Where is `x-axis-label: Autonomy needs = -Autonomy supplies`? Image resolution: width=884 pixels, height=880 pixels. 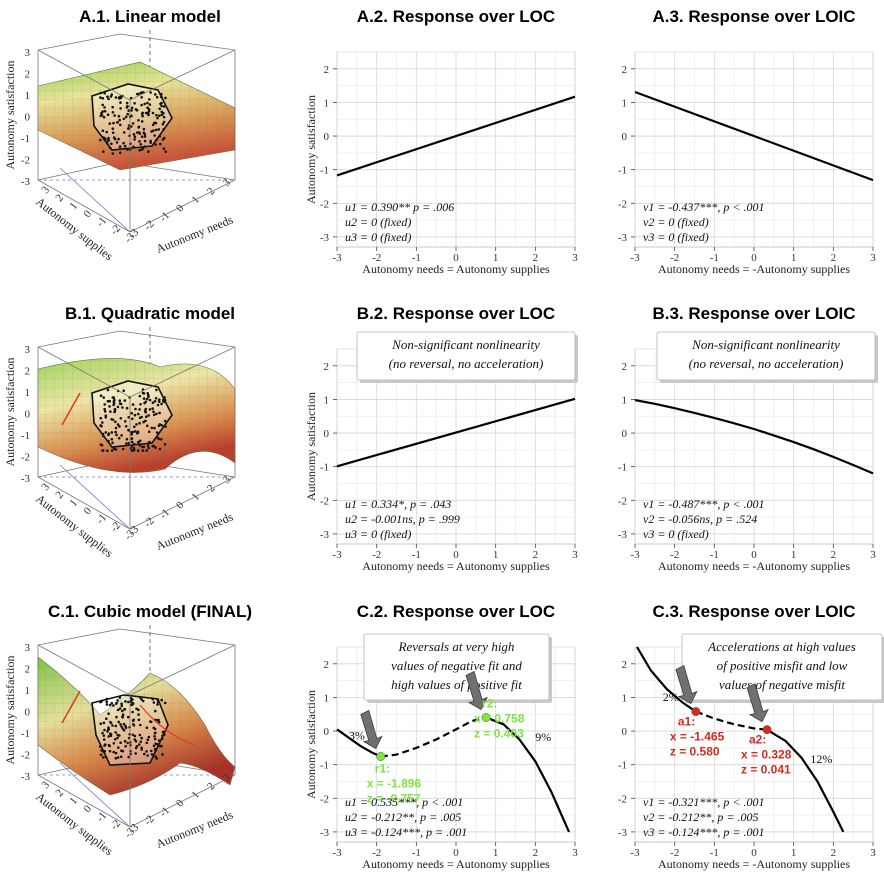 x-axis-label: Autonomy needs = -Autonomy supplies is located at coordinates (754, 566).